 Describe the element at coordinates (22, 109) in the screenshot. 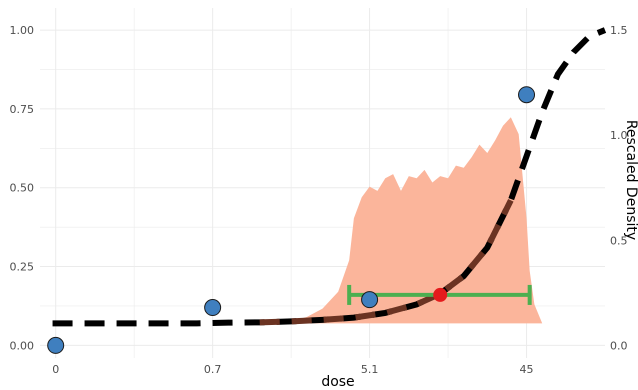

I see `y-tick-label: 0.75` at that location.